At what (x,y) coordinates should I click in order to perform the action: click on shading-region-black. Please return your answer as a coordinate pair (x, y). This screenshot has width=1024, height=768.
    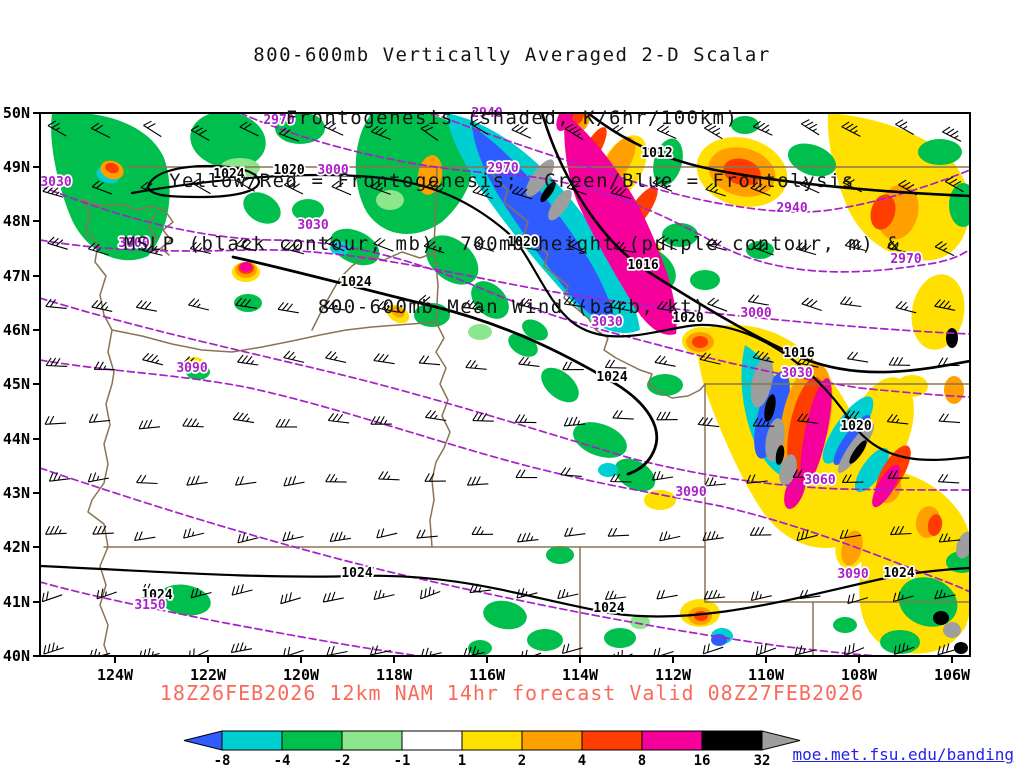
    Looking at the image, I should click on (780, 455).